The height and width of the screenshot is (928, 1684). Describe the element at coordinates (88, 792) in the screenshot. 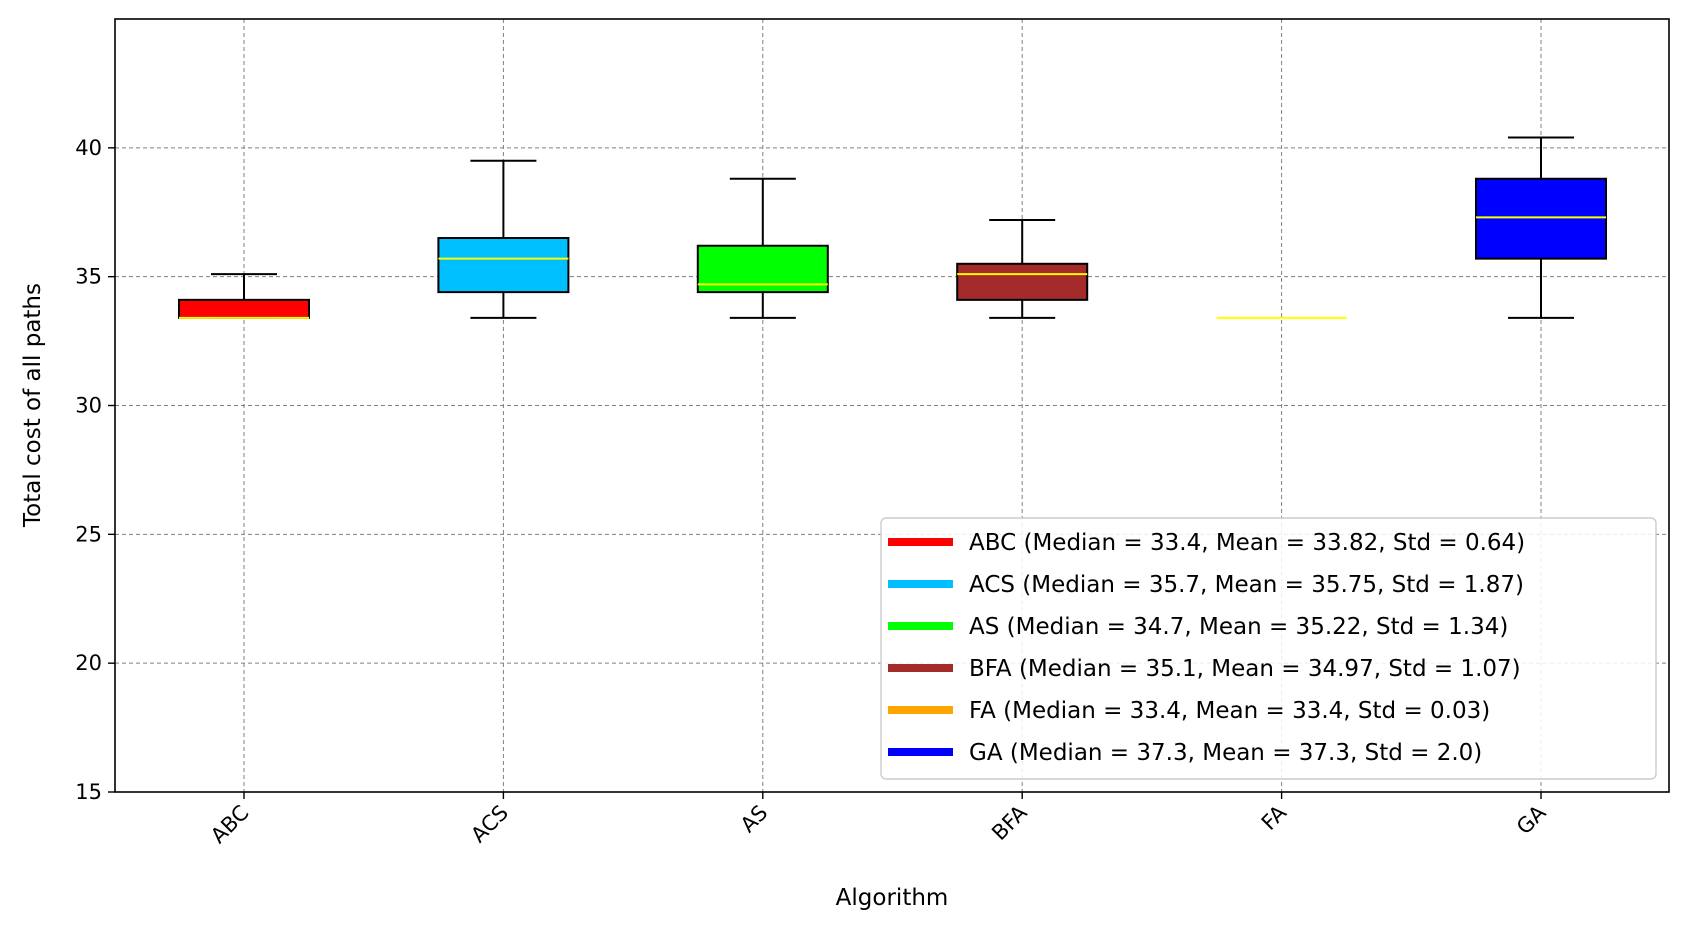

I see `y-tick-label: 15` at that location.